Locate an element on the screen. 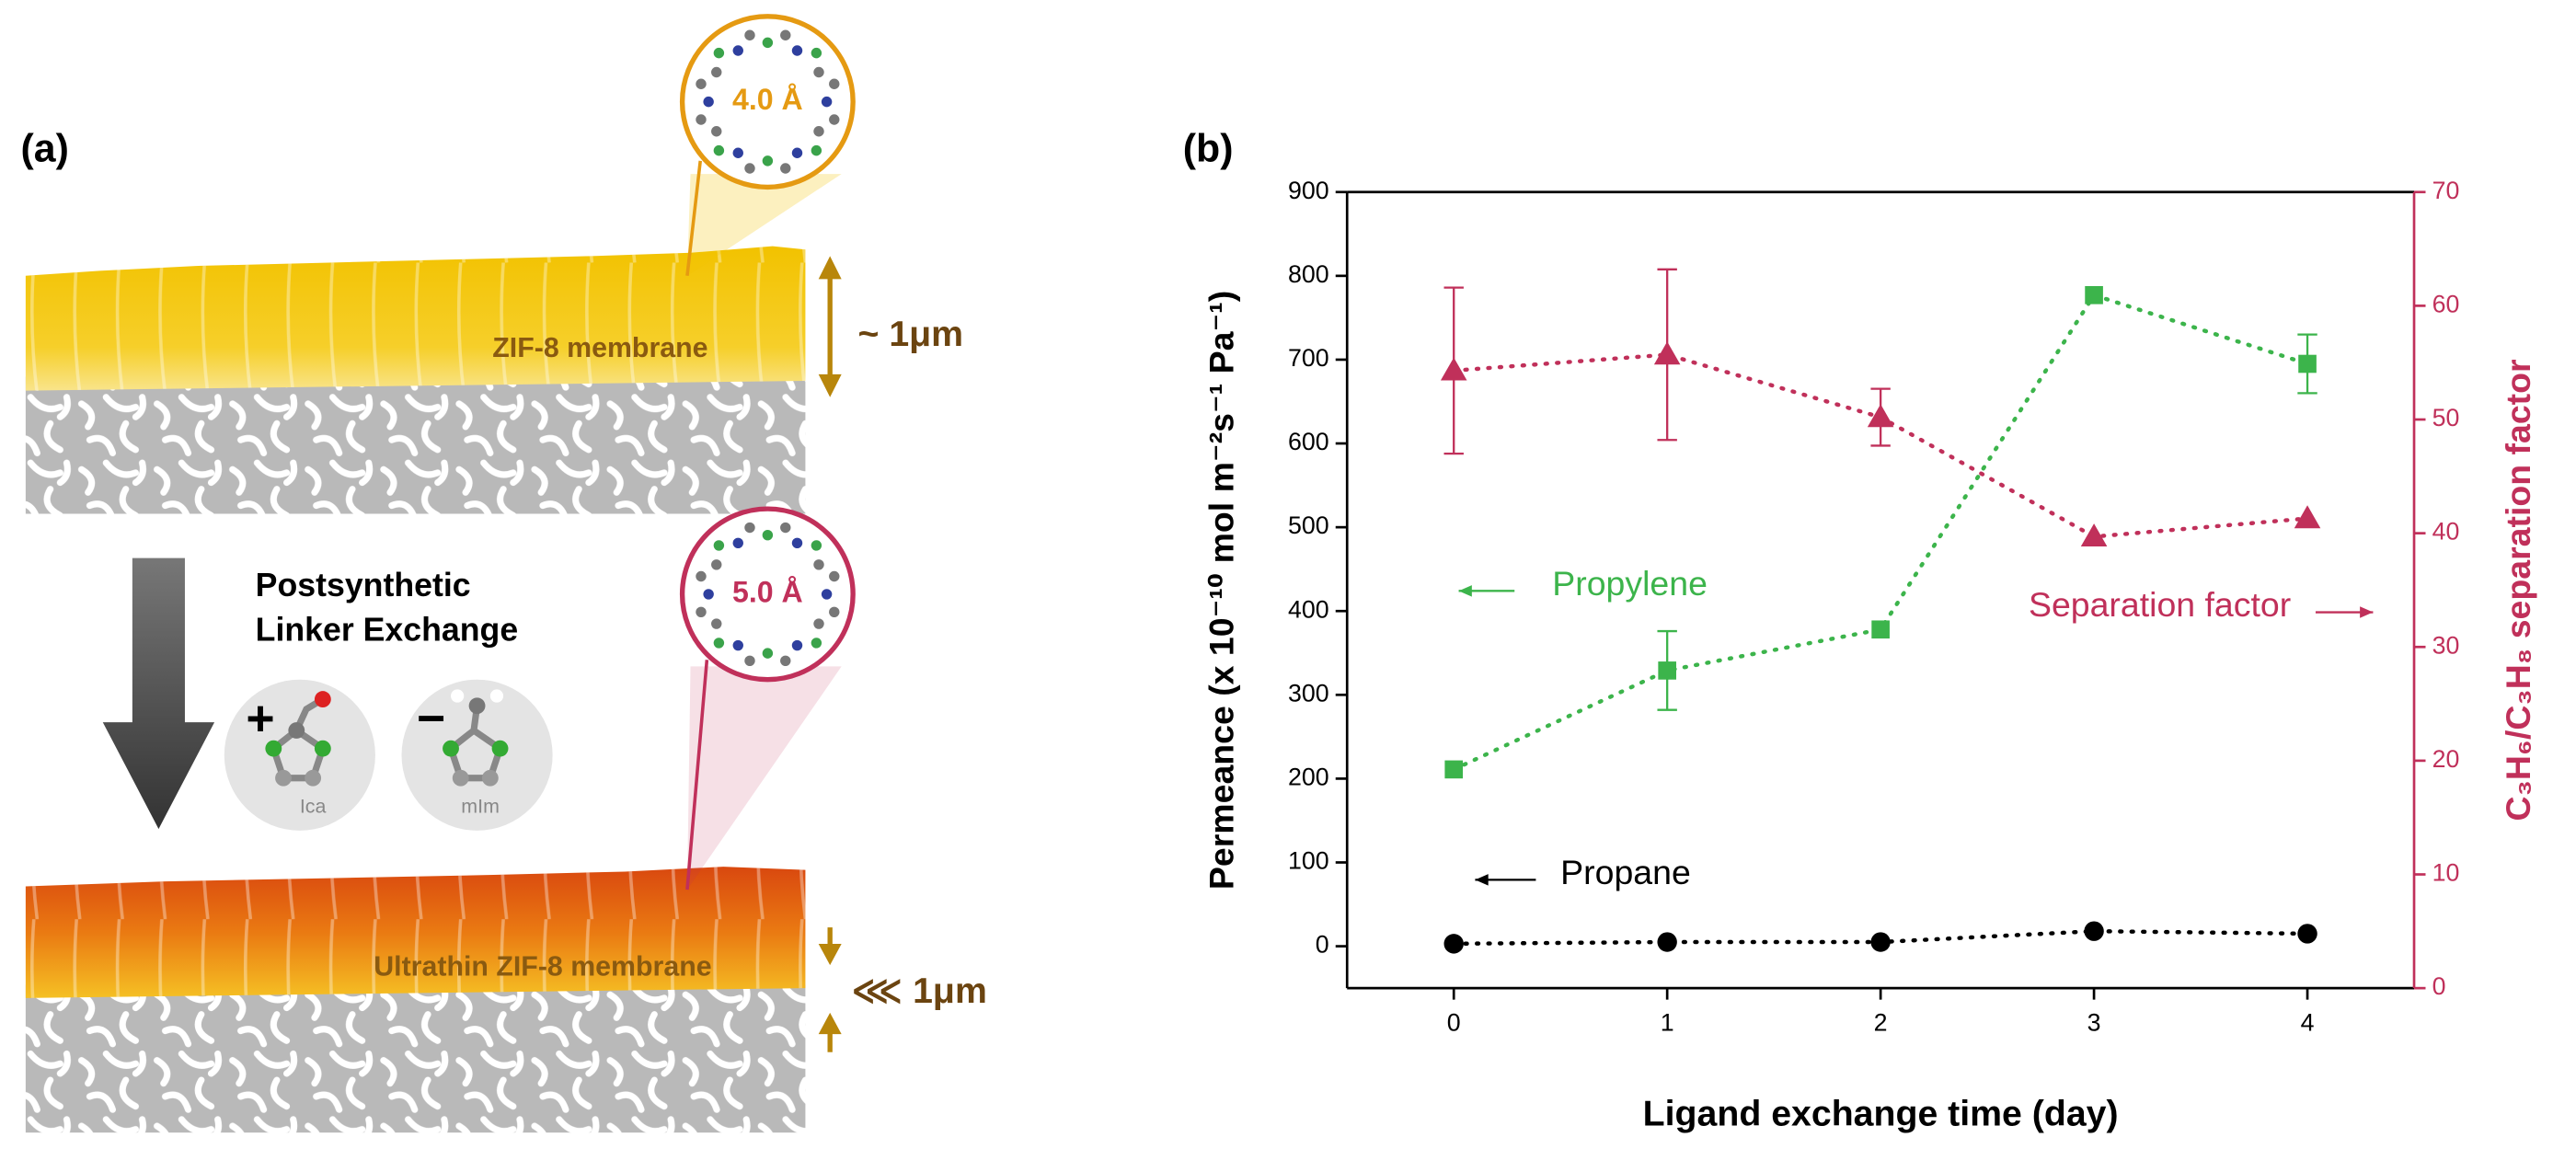 The width and height of the screenshot is (2576, 1149). x-tick-label: 3 is located at coordinates (2094, 1022).